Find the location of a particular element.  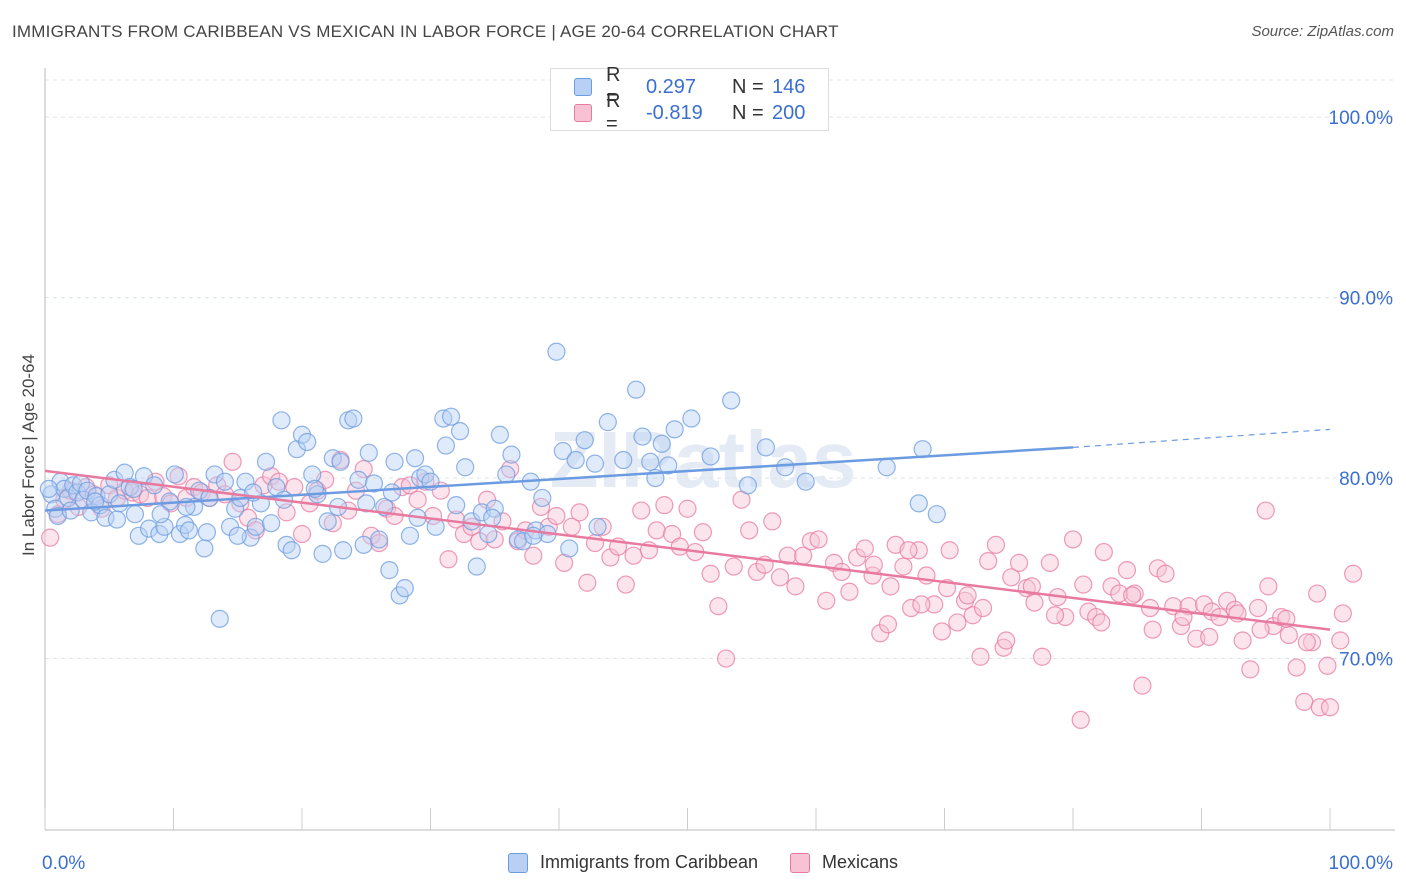

legend-label: Immigrants from Caribbean is located at coordinates (649, 862).